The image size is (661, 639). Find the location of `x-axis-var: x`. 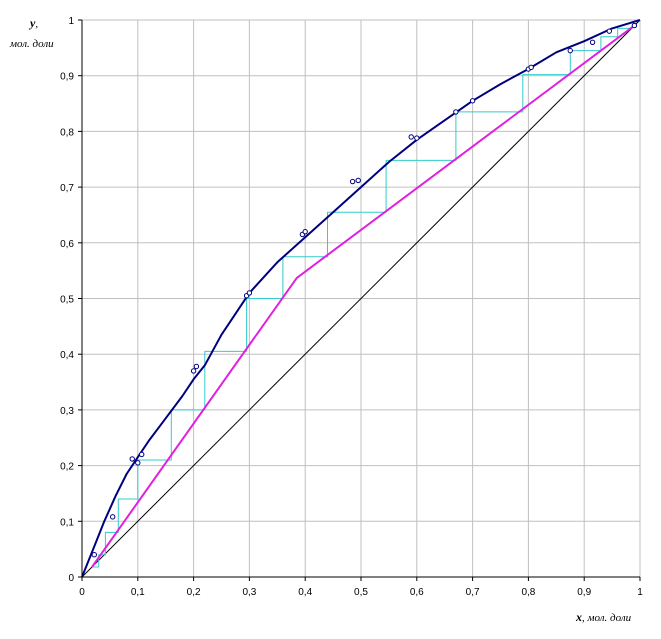

x-axis-var: x is located at coordinates (578, 617).